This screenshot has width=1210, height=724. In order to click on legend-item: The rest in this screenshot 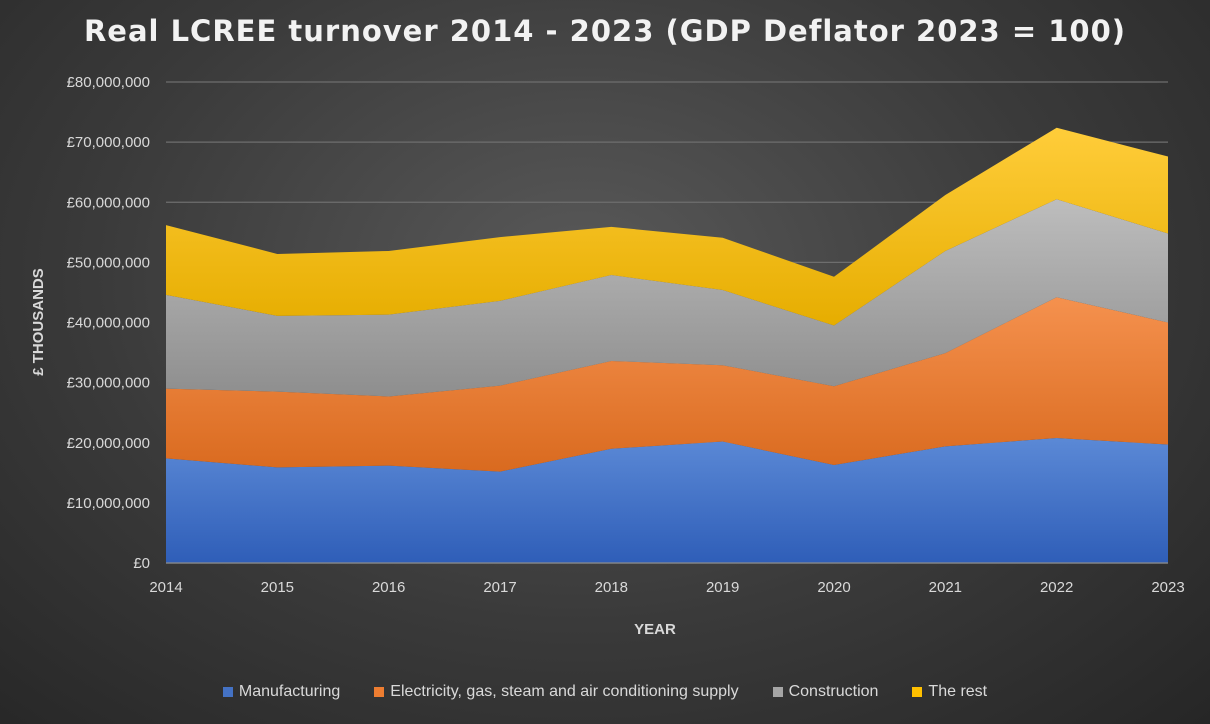, I will do `click(949, 692)`.